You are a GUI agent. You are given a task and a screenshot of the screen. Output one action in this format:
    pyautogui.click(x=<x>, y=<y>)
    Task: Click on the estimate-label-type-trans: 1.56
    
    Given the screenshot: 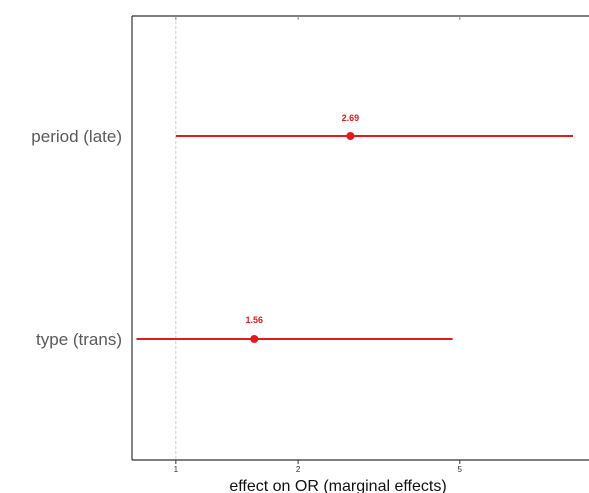 What is the action you would take?
    pyautogui.click(x=255, y=320)
    